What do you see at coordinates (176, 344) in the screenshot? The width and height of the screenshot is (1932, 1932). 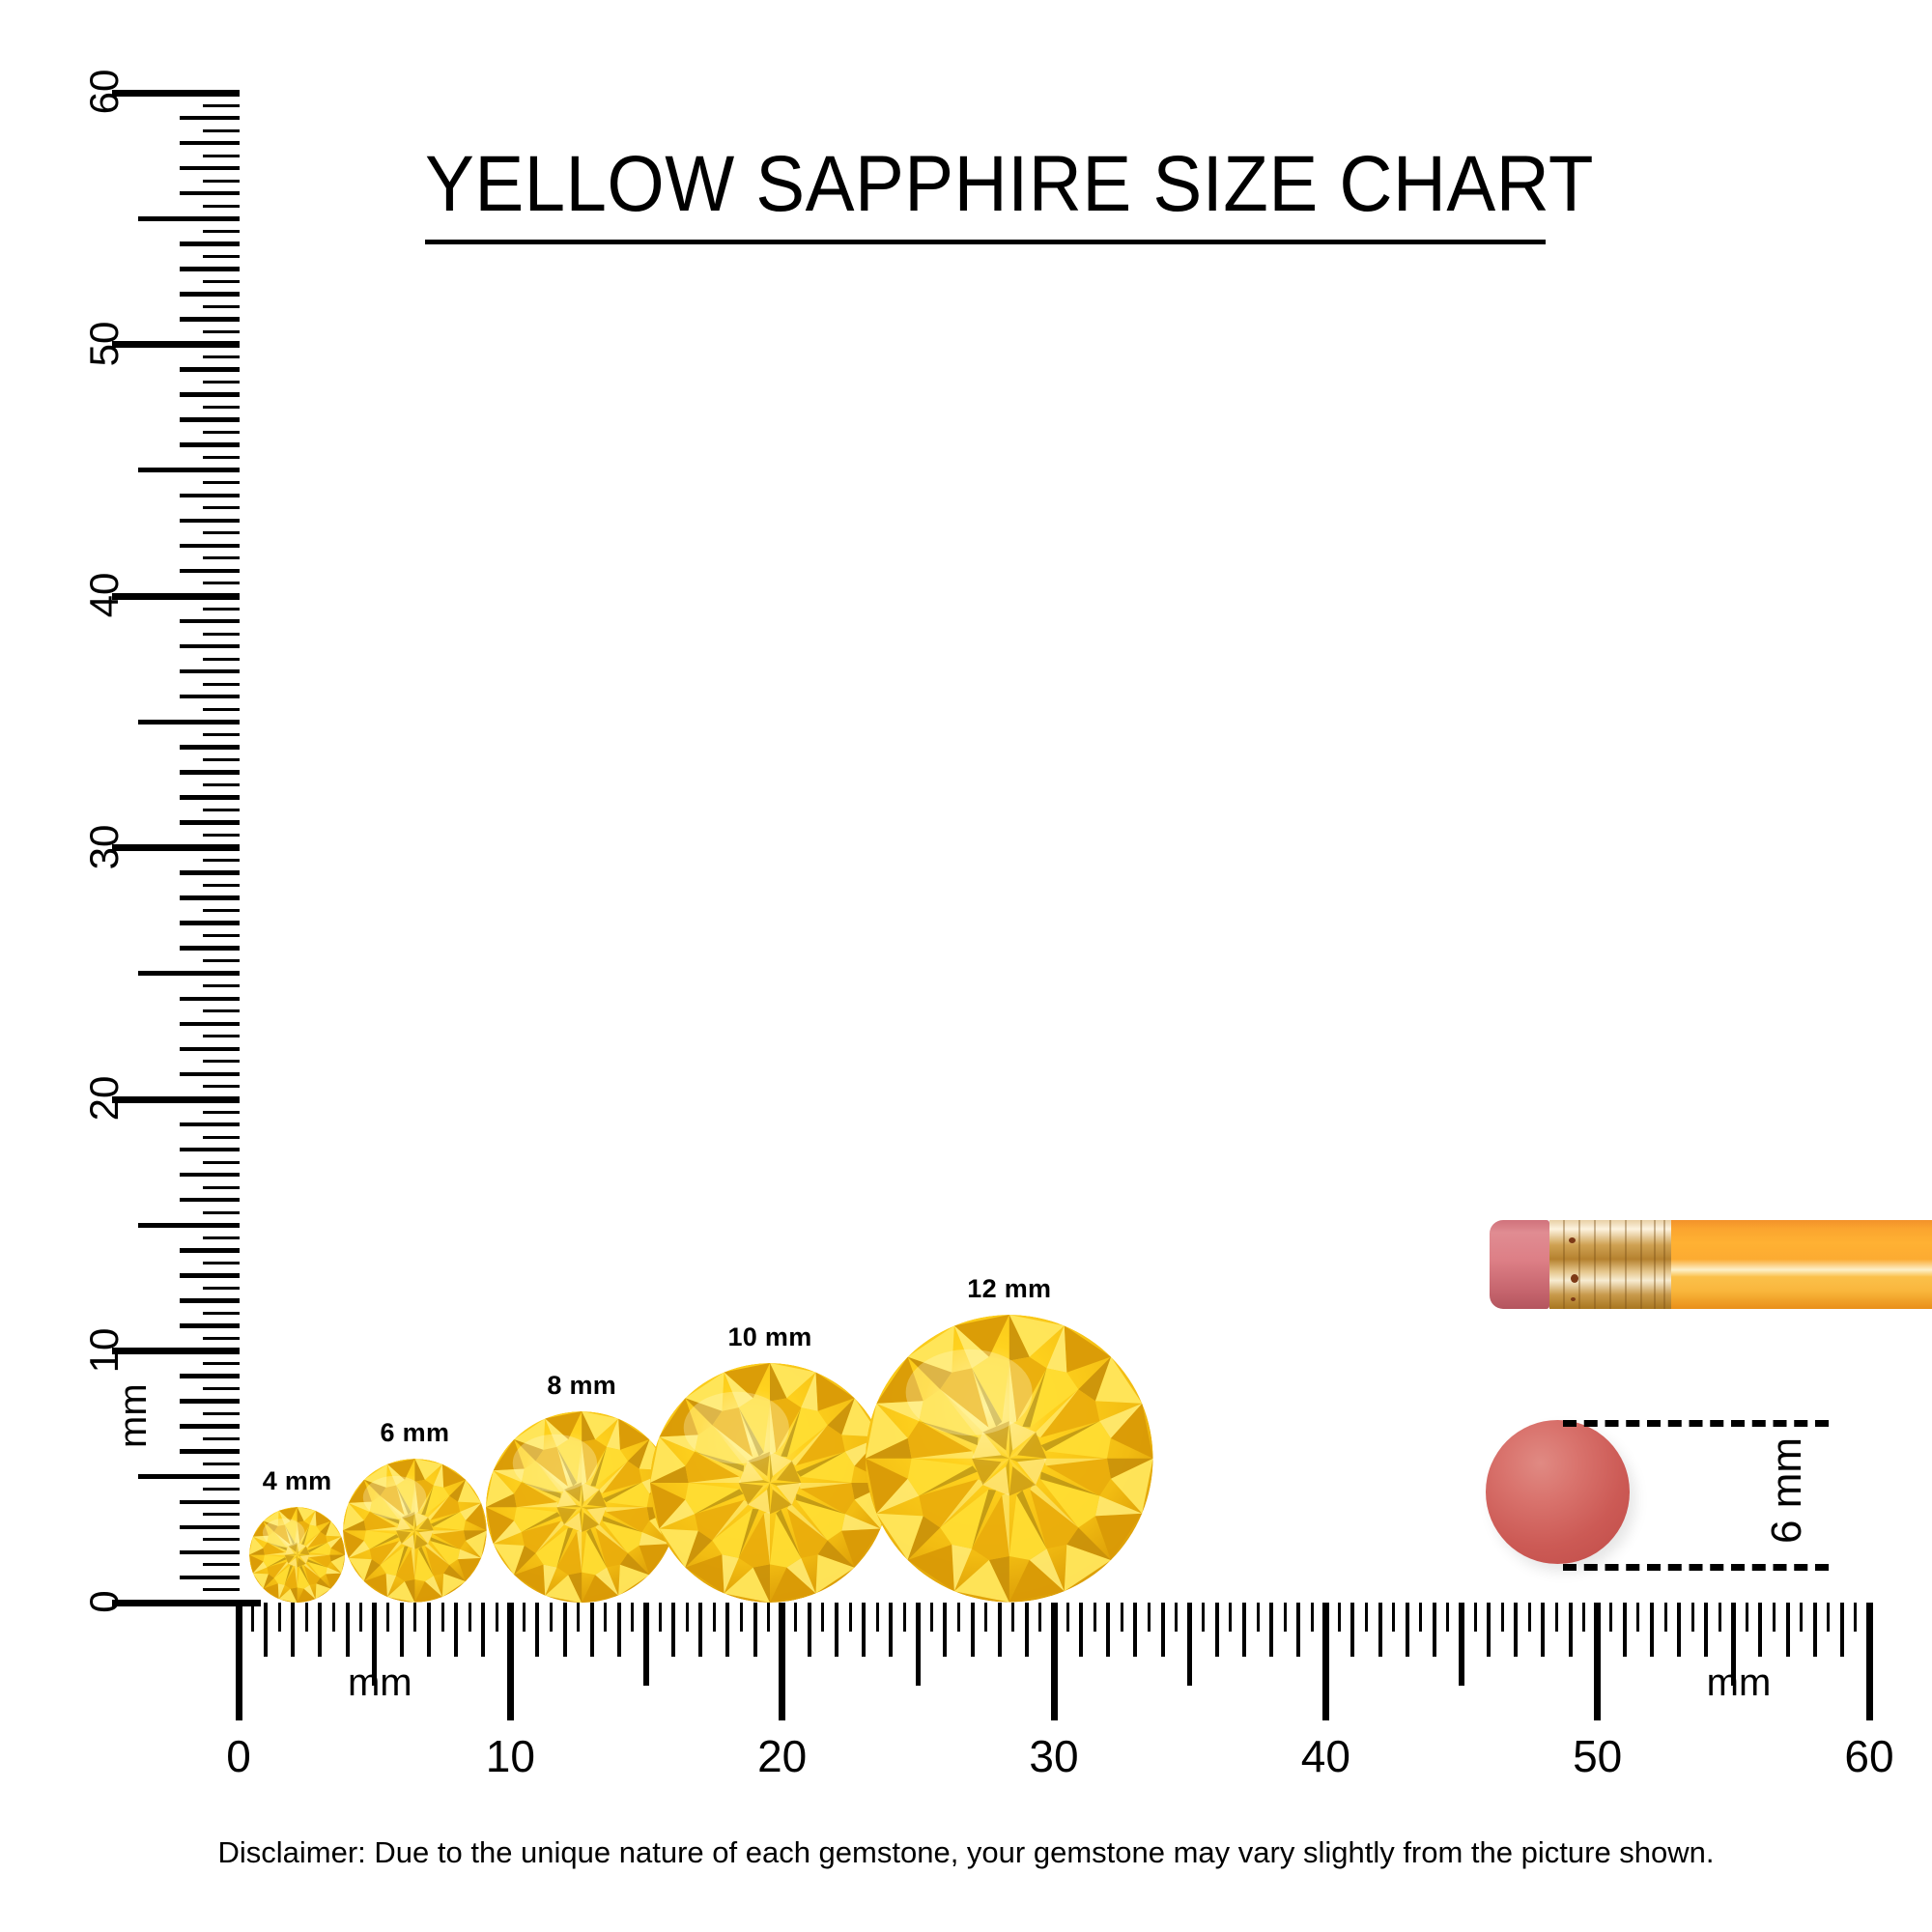 I see `vruler-tick-50mm` at bounding box center [176, 344].